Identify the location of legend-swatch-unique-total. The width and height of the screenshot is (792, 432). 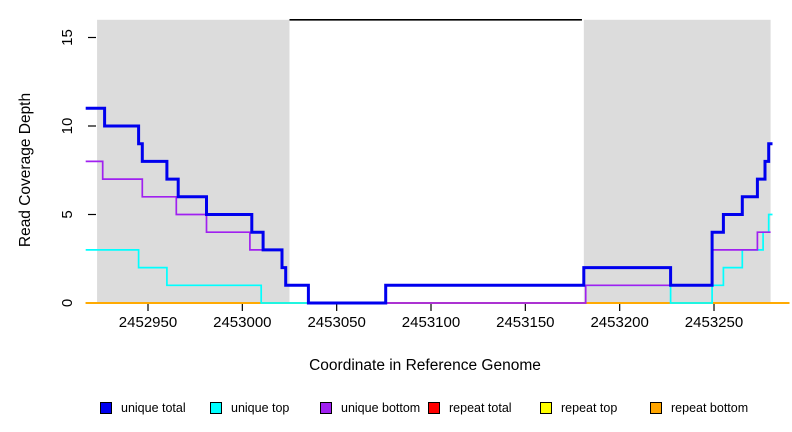
(106, 407).